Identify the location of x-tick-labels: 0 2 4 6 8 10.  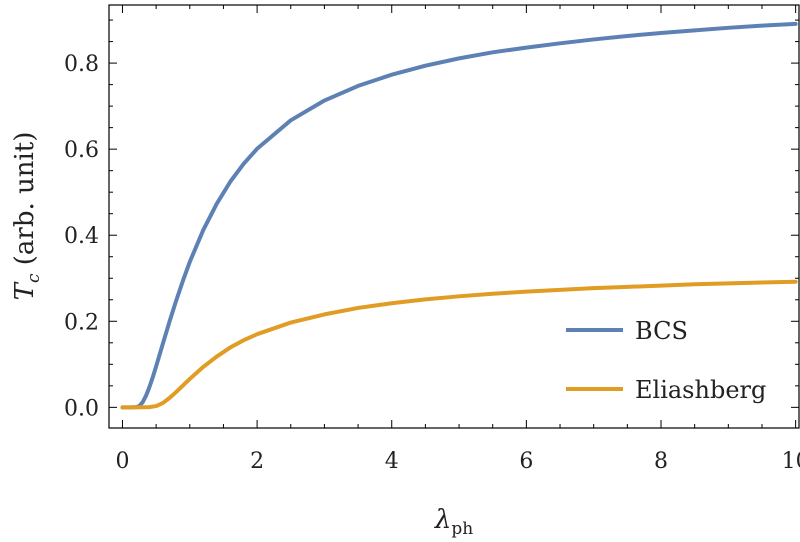
(457, 461).